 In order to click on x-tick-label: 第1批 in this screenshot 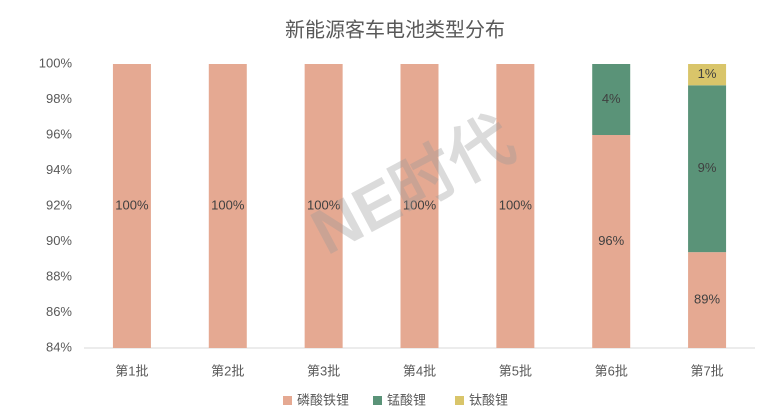, I will do `click(131, 370)`.